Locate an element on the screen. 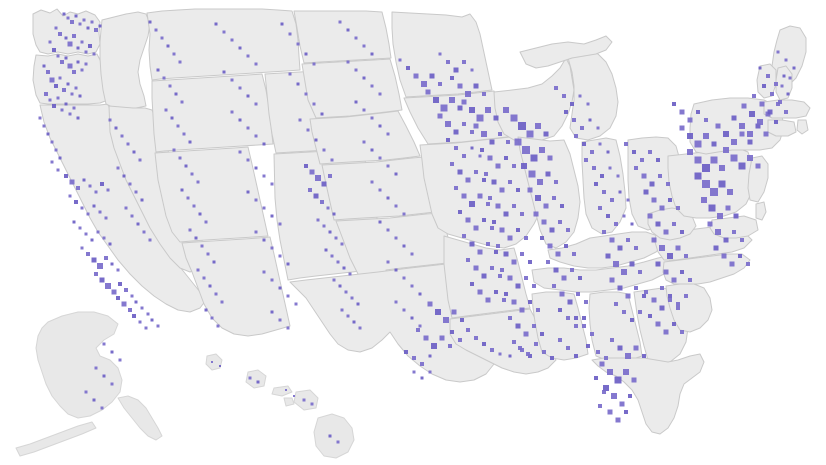 This screenshot has height=465, width=826. region-alaska-panhandle is located at coordinates (140, 418).